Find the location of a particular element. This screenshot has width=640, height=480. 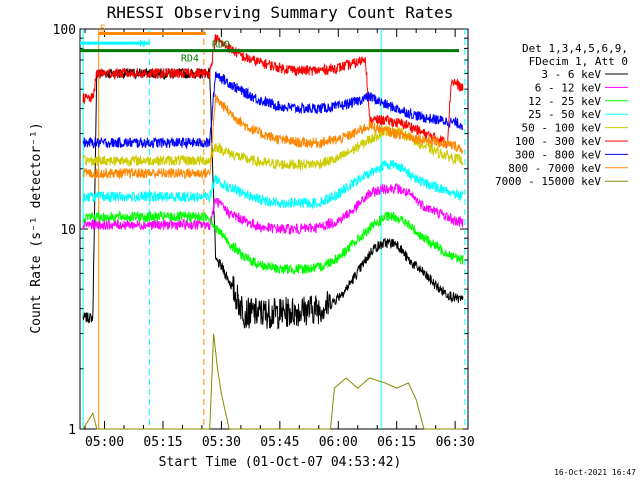

legend-label-3: 25 - 50 keV is located at coordinates (564, 114).